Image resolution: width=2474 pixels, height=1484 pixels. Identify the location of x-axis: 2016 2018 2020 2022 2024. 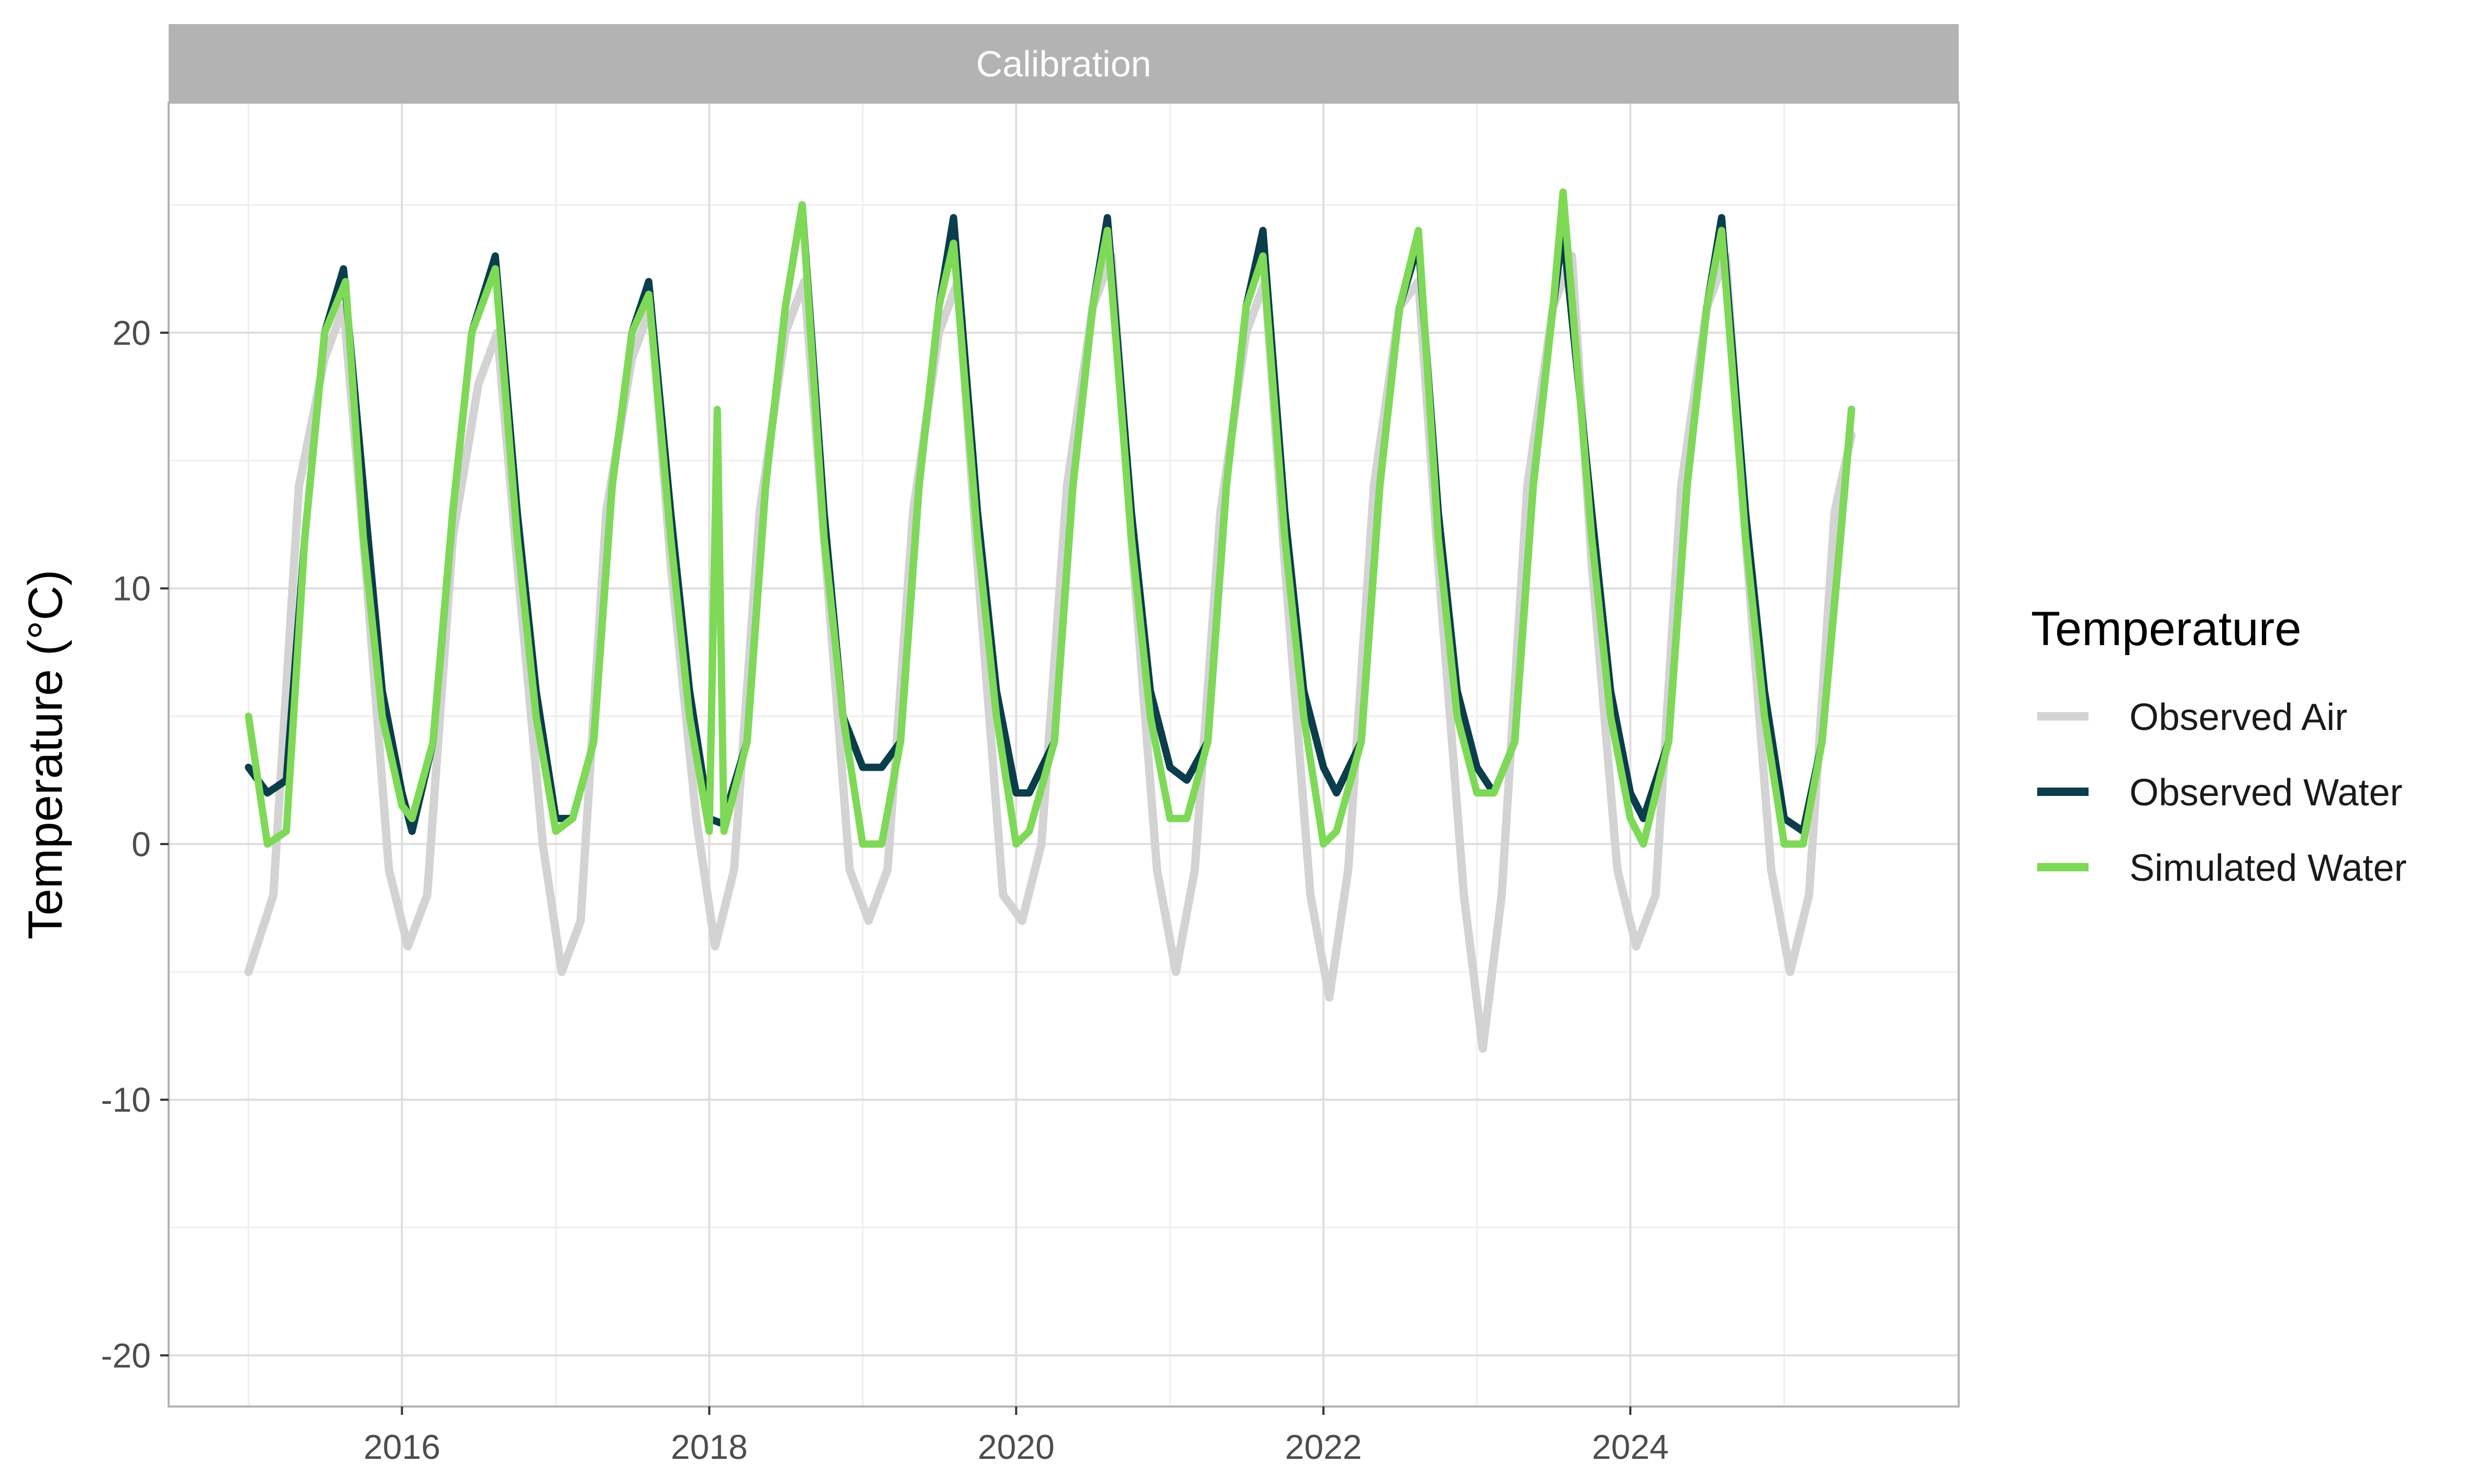
(1016, 1436).